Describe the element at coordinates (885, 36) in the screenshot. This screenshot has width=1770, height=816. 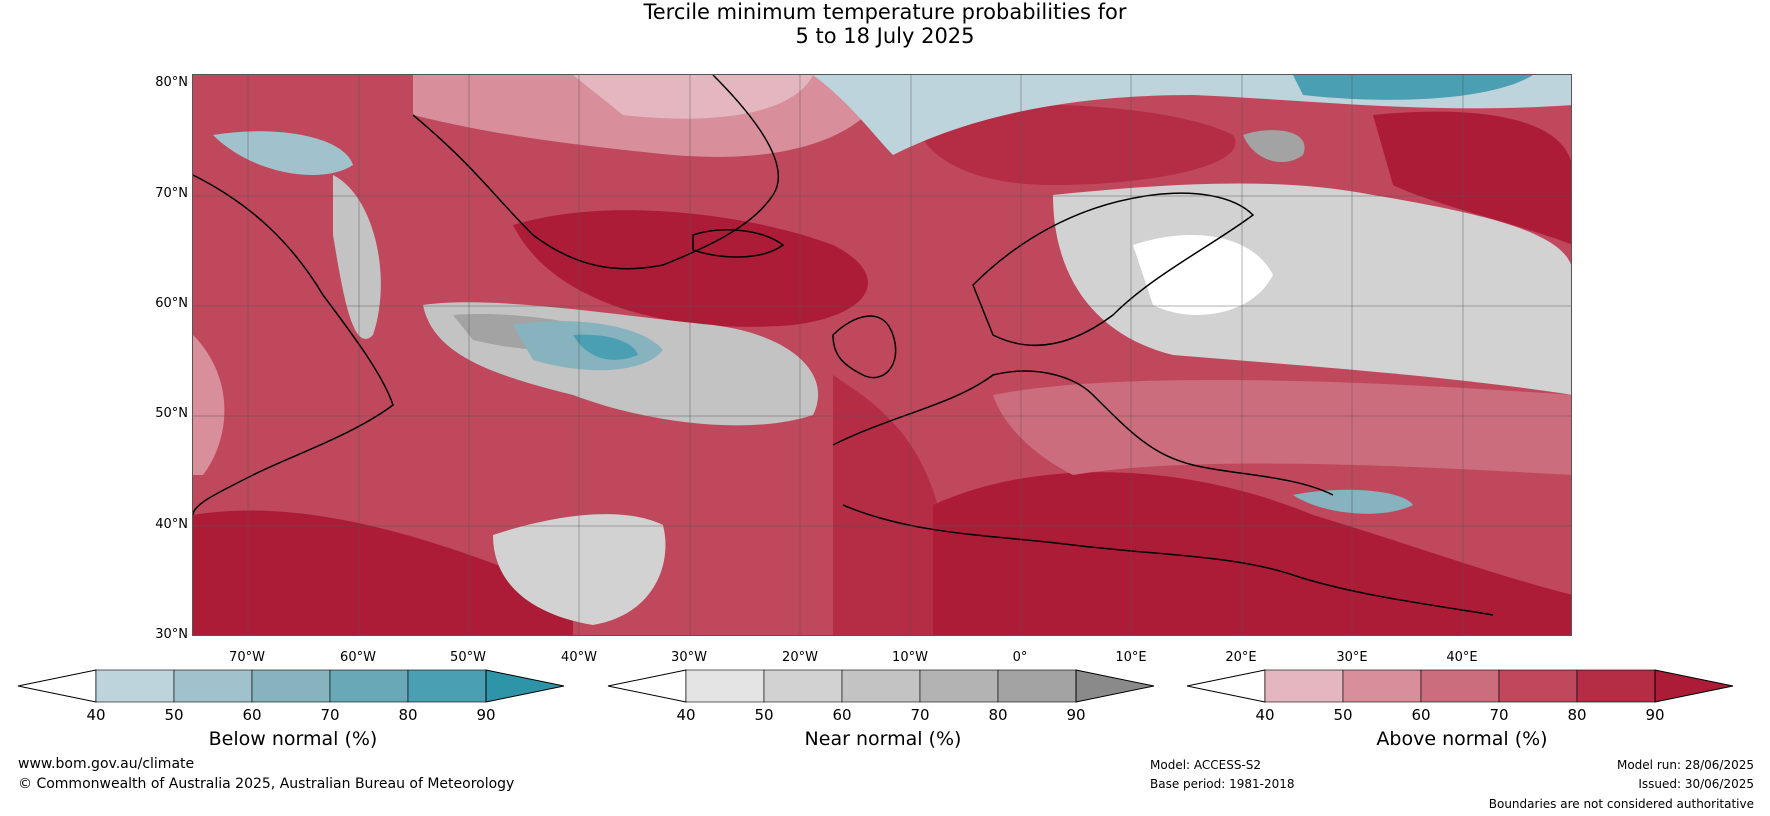
I see `title-line-2: 5 to 18 July 2025` at that location.